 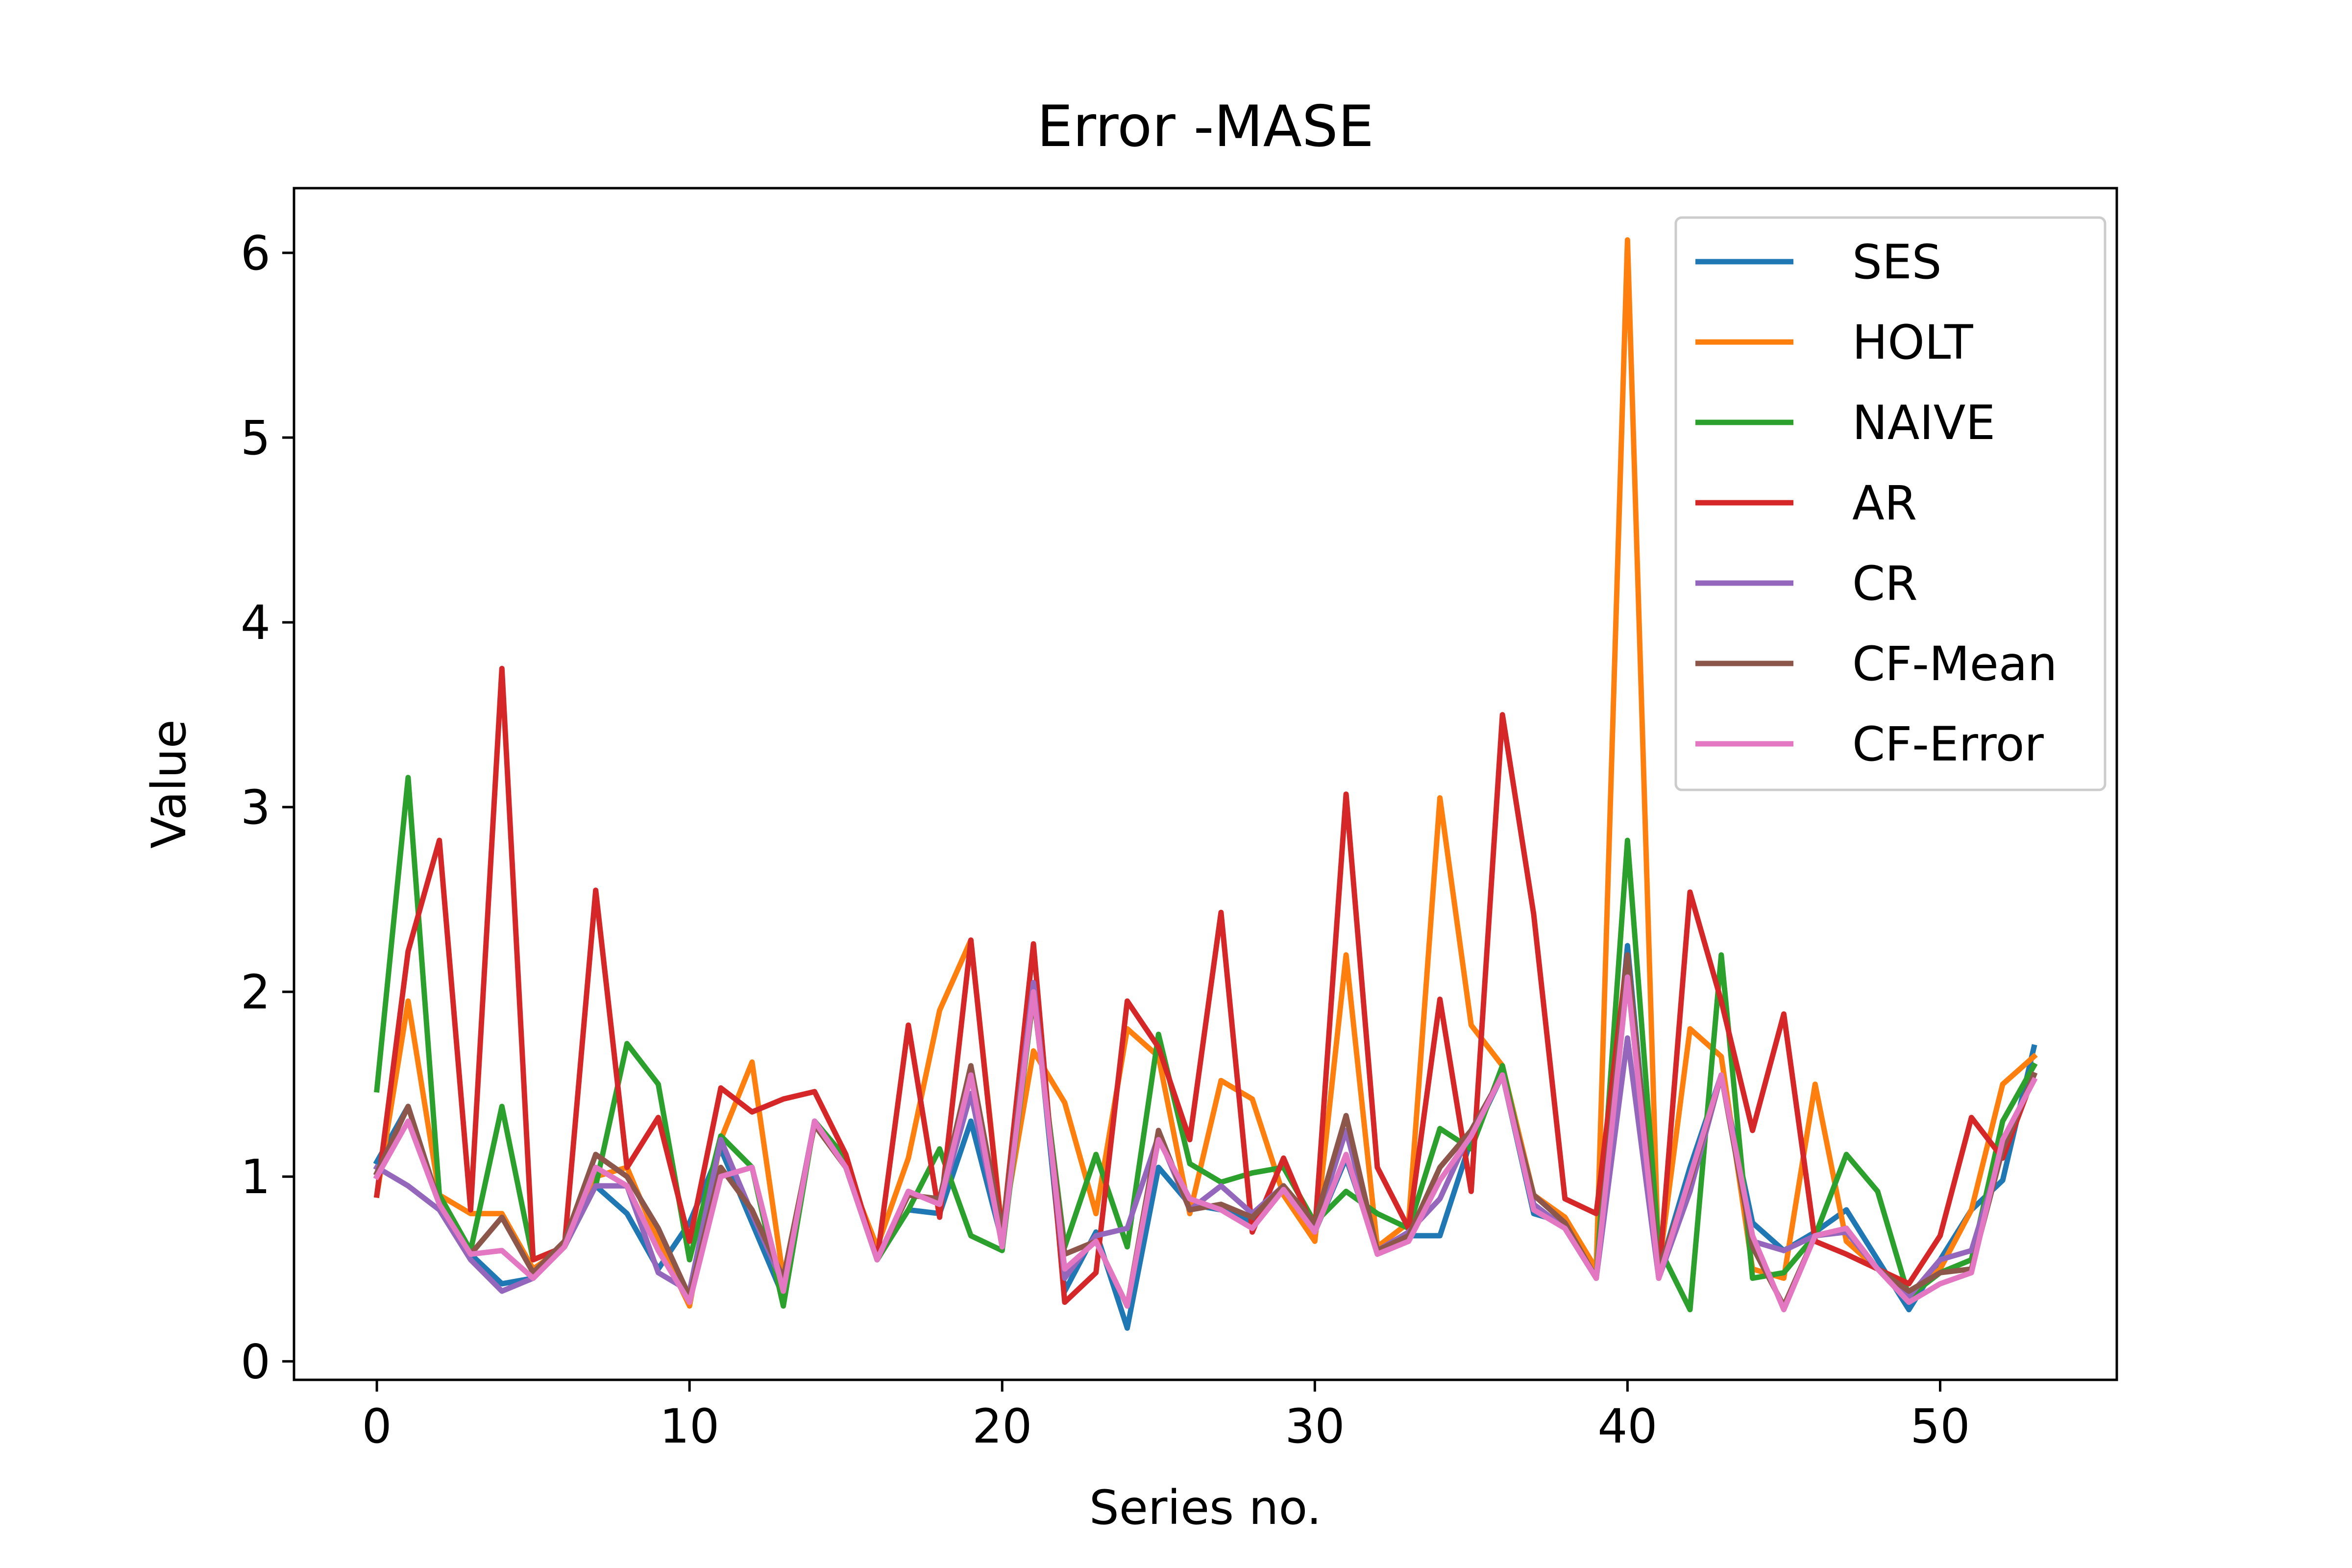 I want to click on legend-label-cr: CR, so click(x=1885, y=583).